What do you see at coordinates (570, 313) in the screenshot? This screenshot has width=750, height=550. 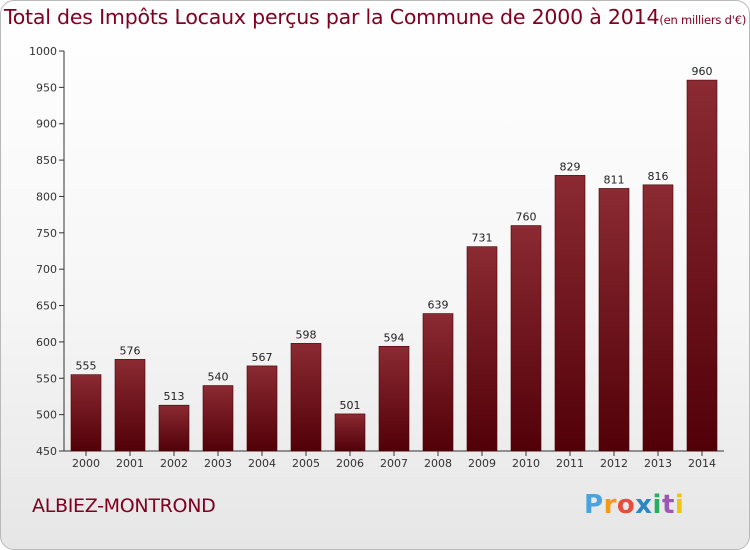 I see `bar-2011` at bounding box center [570, 313].